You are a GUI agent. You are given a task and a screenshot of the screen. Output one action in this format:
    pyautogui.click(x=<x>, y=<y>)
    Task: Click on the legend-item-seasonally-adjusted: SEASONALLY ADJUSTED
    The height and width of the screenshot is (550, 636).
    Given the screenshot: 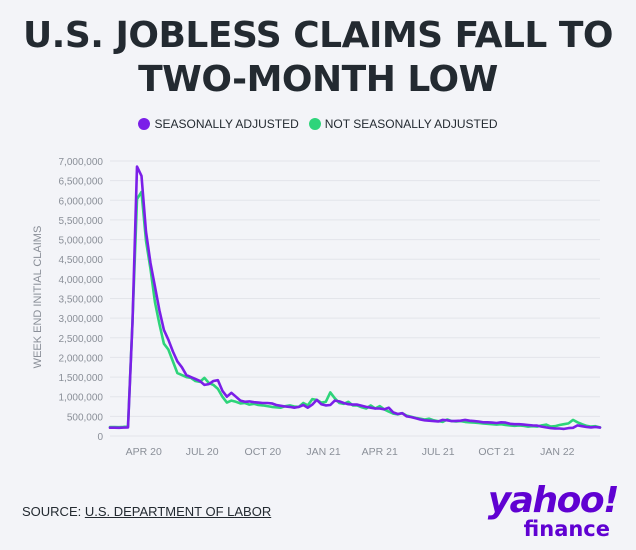 What is the action you would take?
    pyautogui.click(x=218, y=124)
    